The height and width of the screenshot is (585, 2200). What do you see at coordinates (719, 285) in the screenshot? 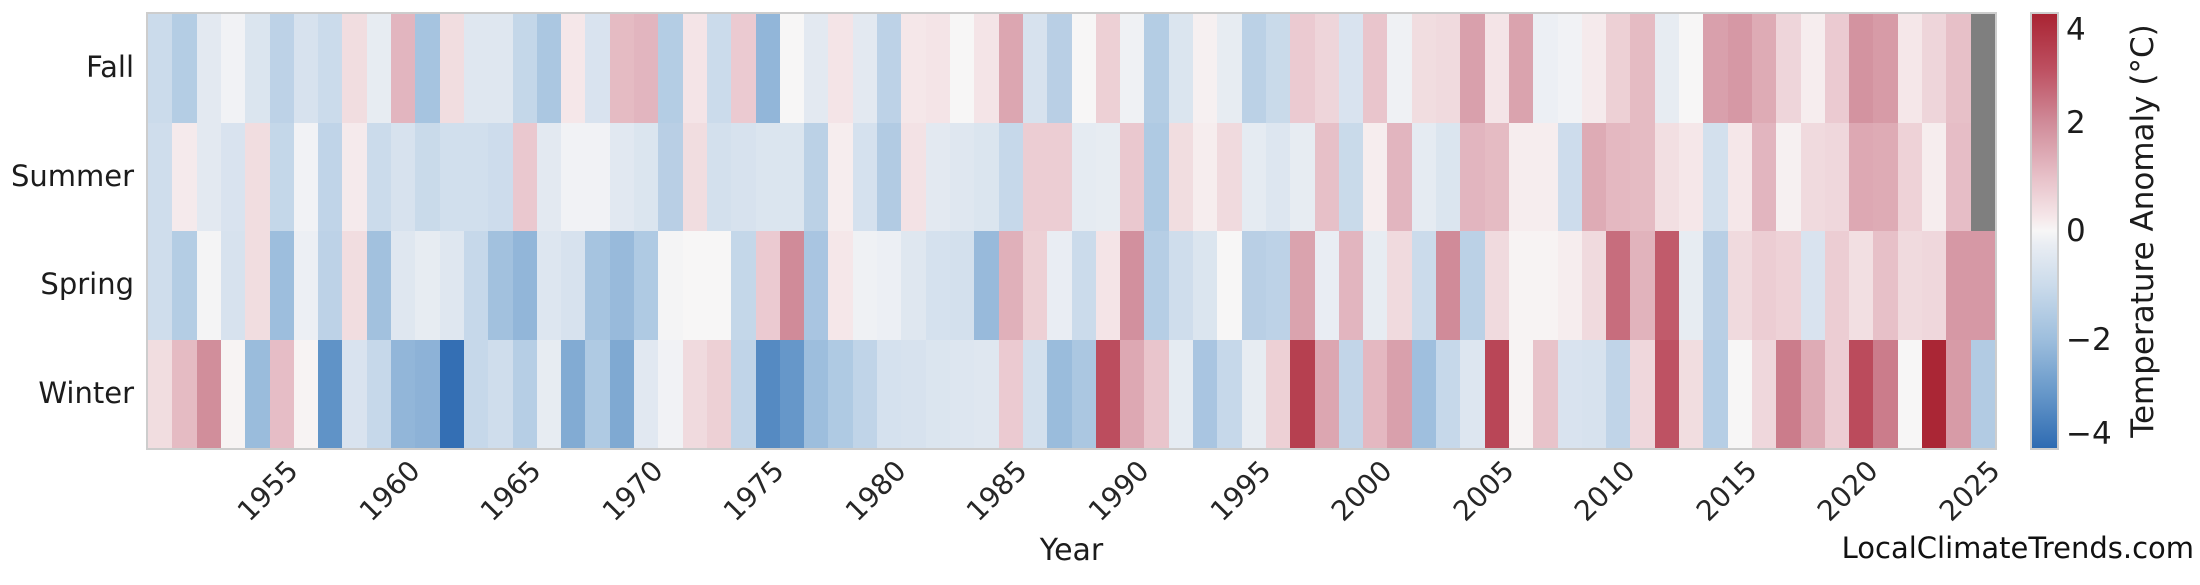
I see `heatmap-cell-spring-1973` at bounding box center [719, 285].